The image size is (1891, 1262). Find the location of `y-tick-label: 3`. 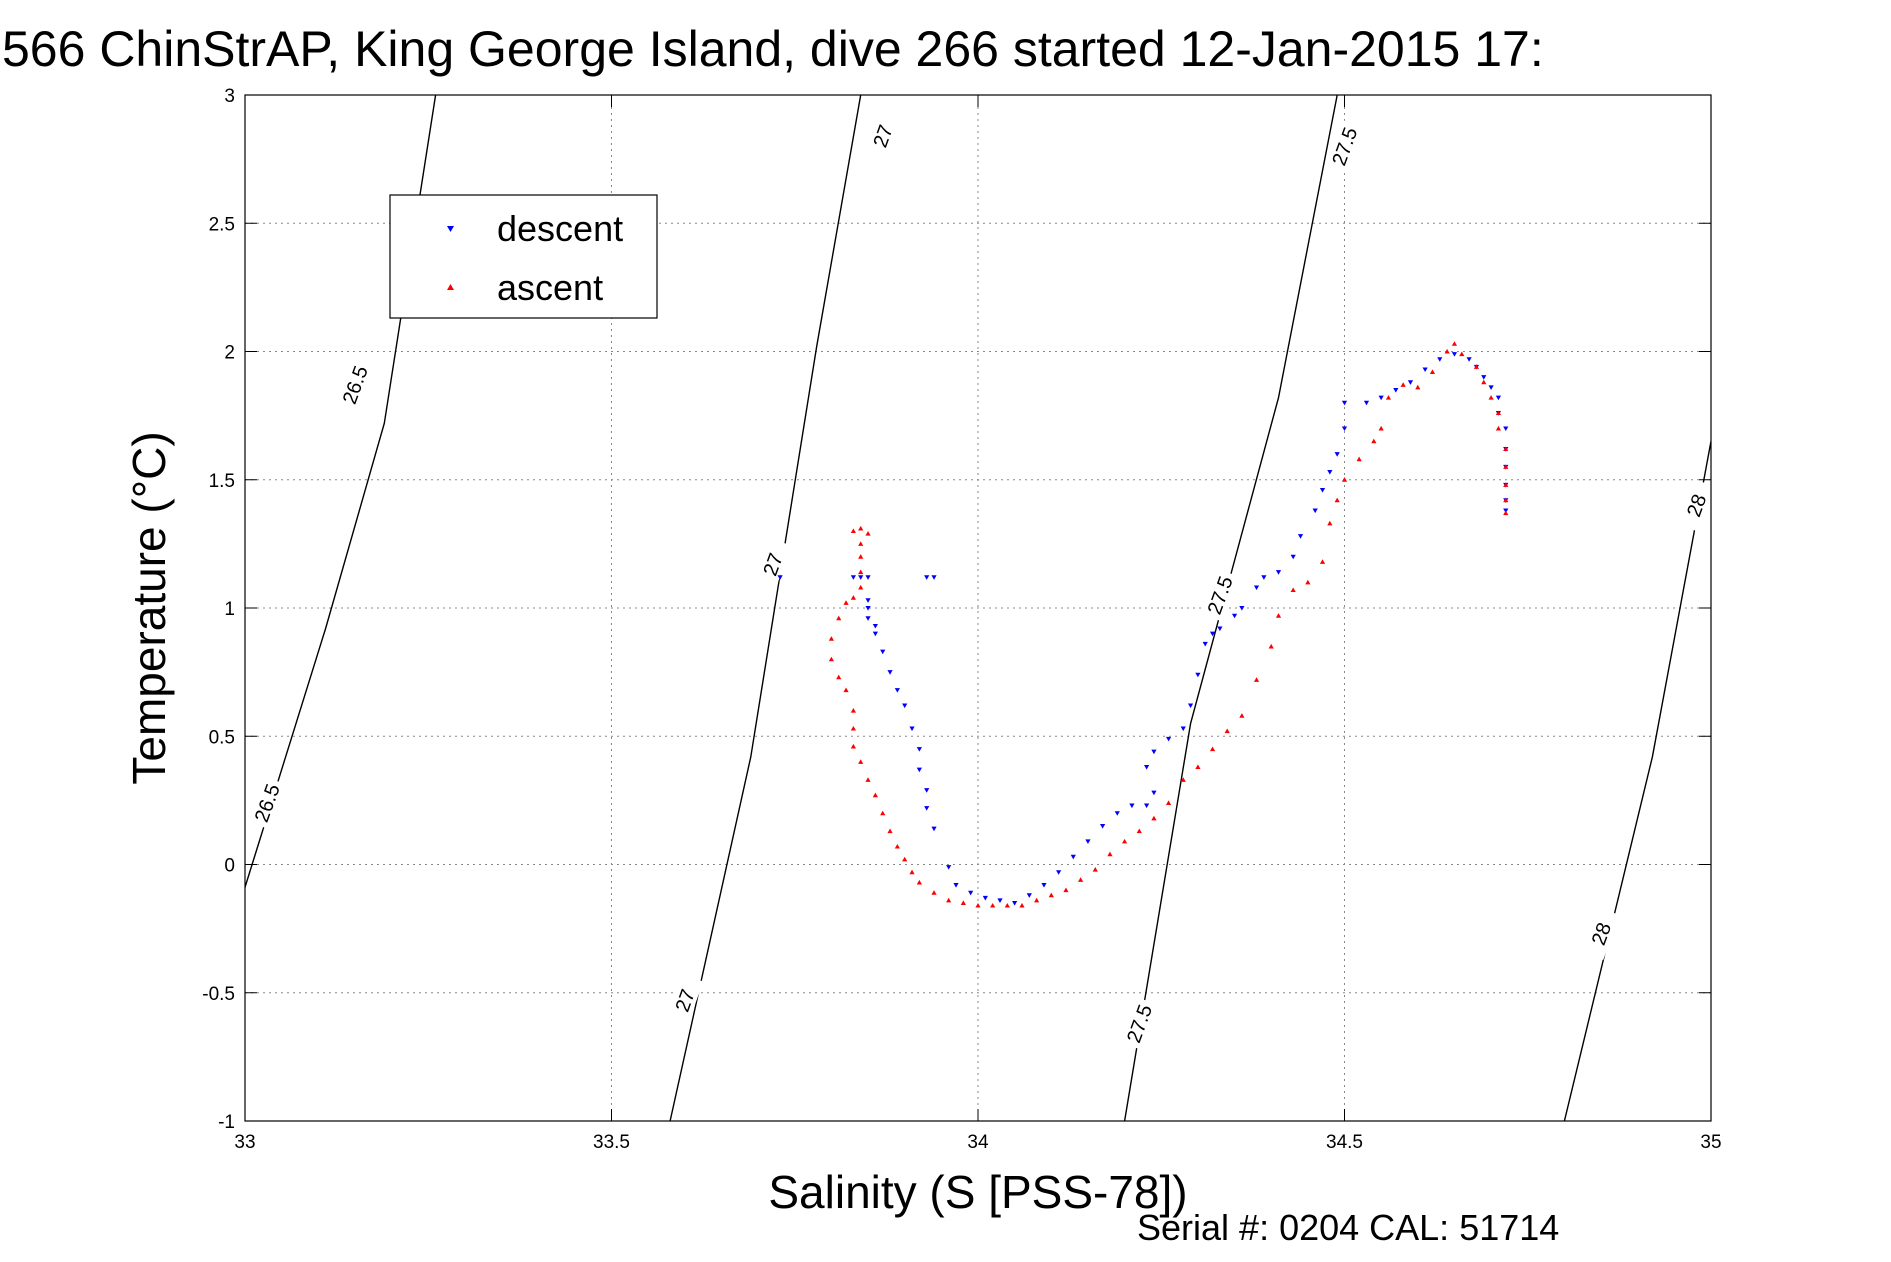

y-tick-label: 3 is located at coordinates (229, 96).